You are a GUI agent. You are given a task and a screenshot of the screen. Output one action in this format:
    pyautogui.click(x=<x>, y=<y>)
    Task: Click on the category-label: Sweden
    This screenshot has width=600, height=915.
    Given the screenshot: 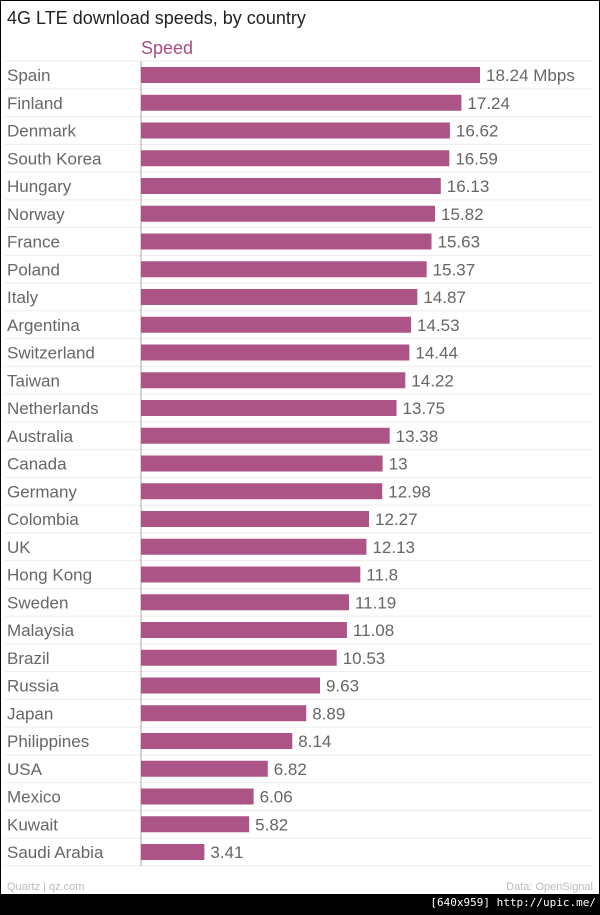 What is the action you would take?
    pyautogui.click(x=37, y=602)
    